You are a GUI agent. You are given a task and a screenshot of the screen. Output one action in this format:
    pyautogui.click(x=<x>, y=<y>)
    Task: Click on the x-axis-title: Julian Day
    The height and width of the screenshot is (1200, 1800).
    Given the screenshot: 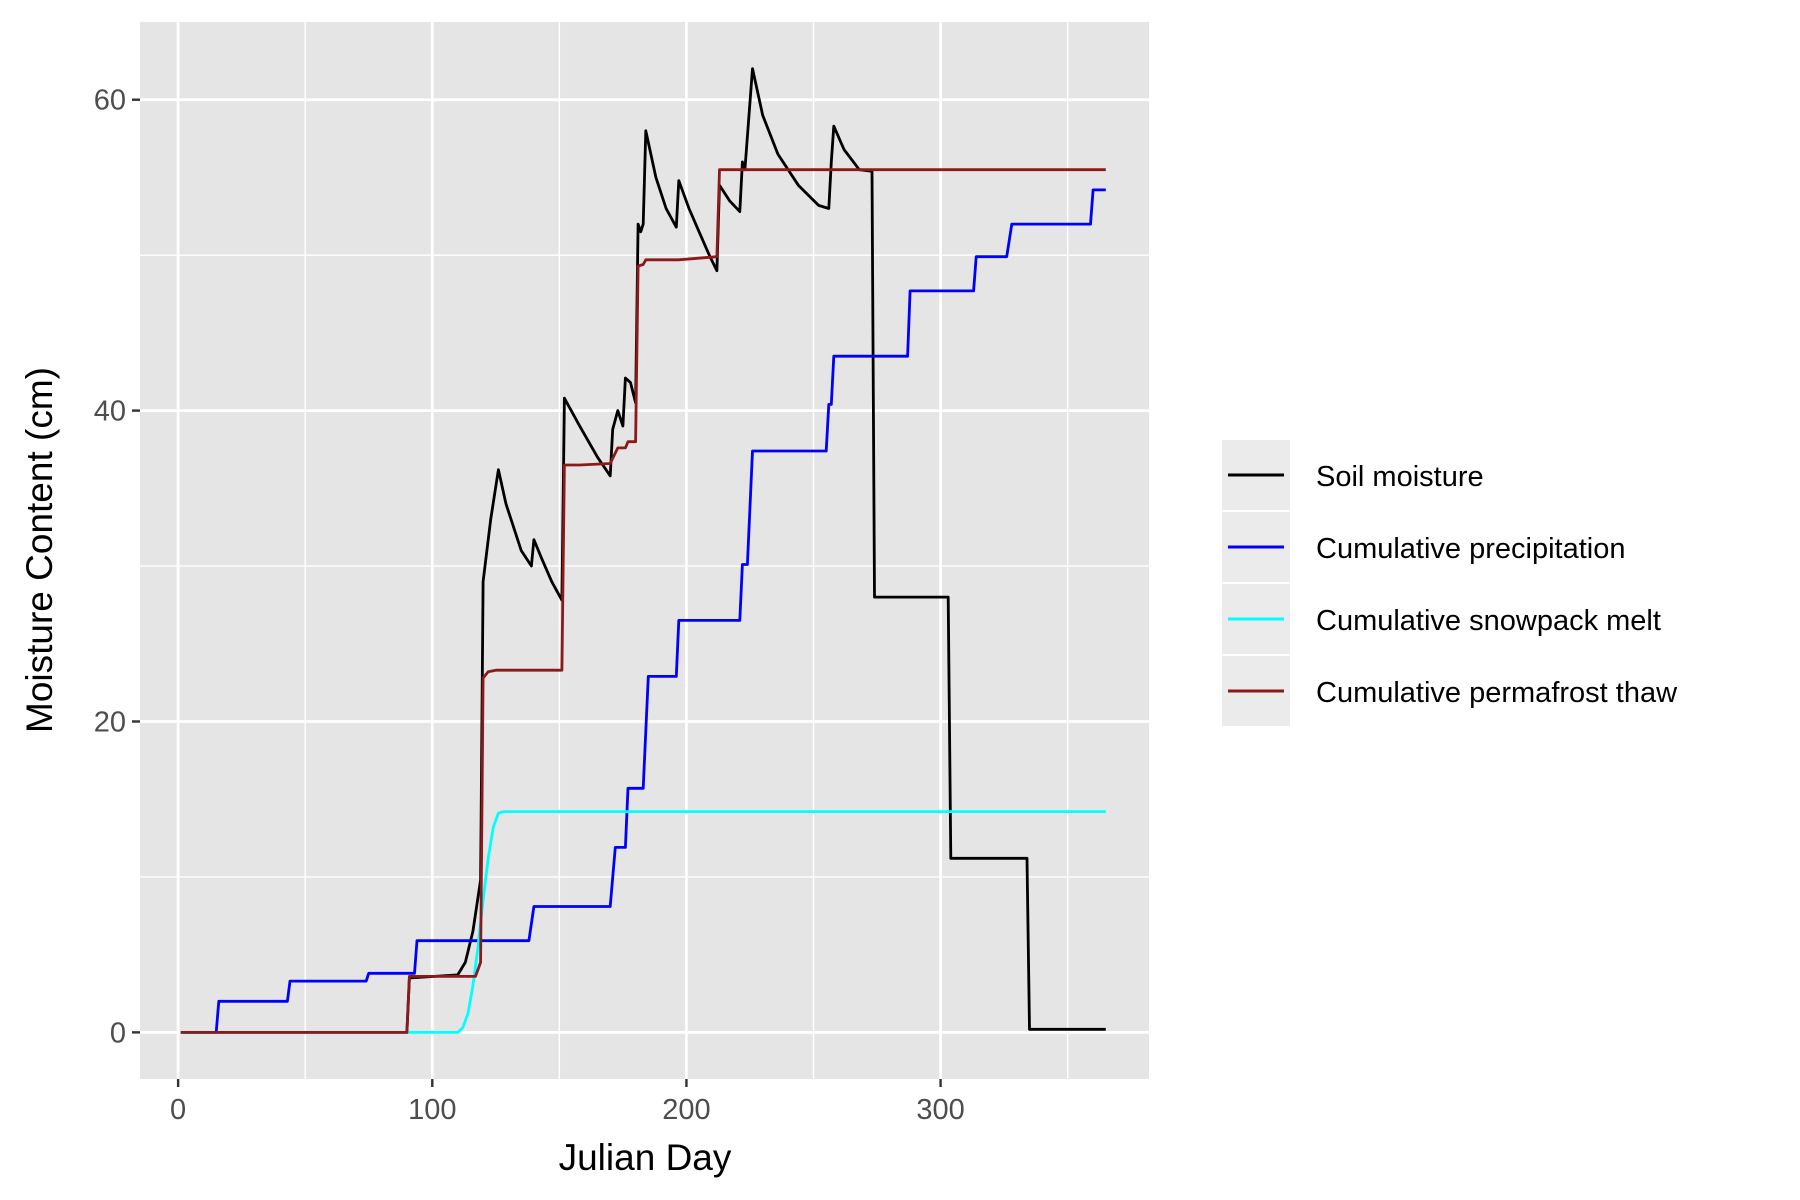 What is the action you would take?
    pyautogui.click(x=645, y=1157)
    